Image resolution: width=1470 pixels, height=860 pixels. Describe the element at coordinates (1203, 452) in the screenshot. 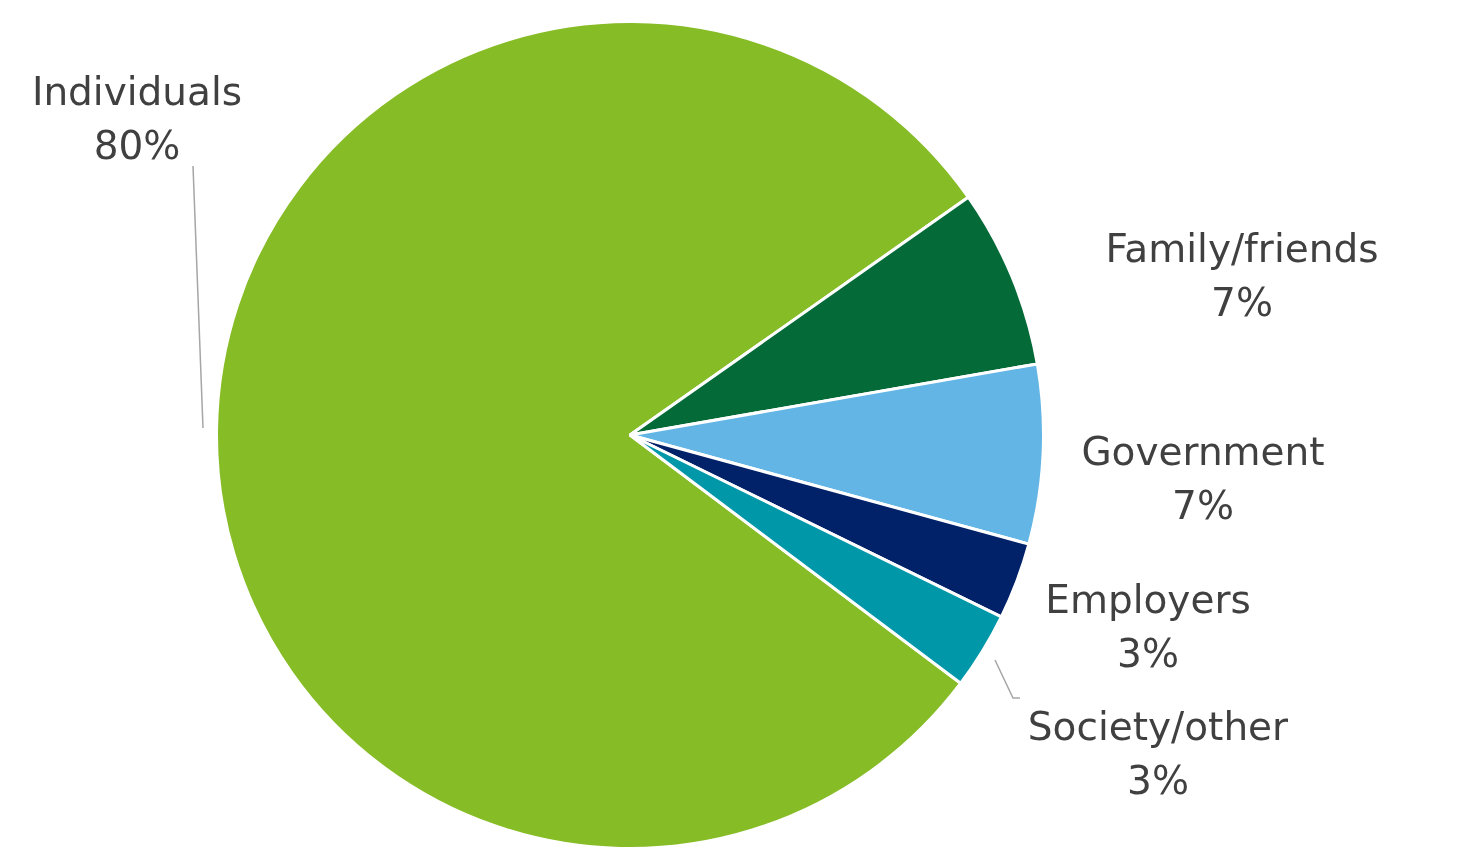

I see `slice-label: Government` at that location.